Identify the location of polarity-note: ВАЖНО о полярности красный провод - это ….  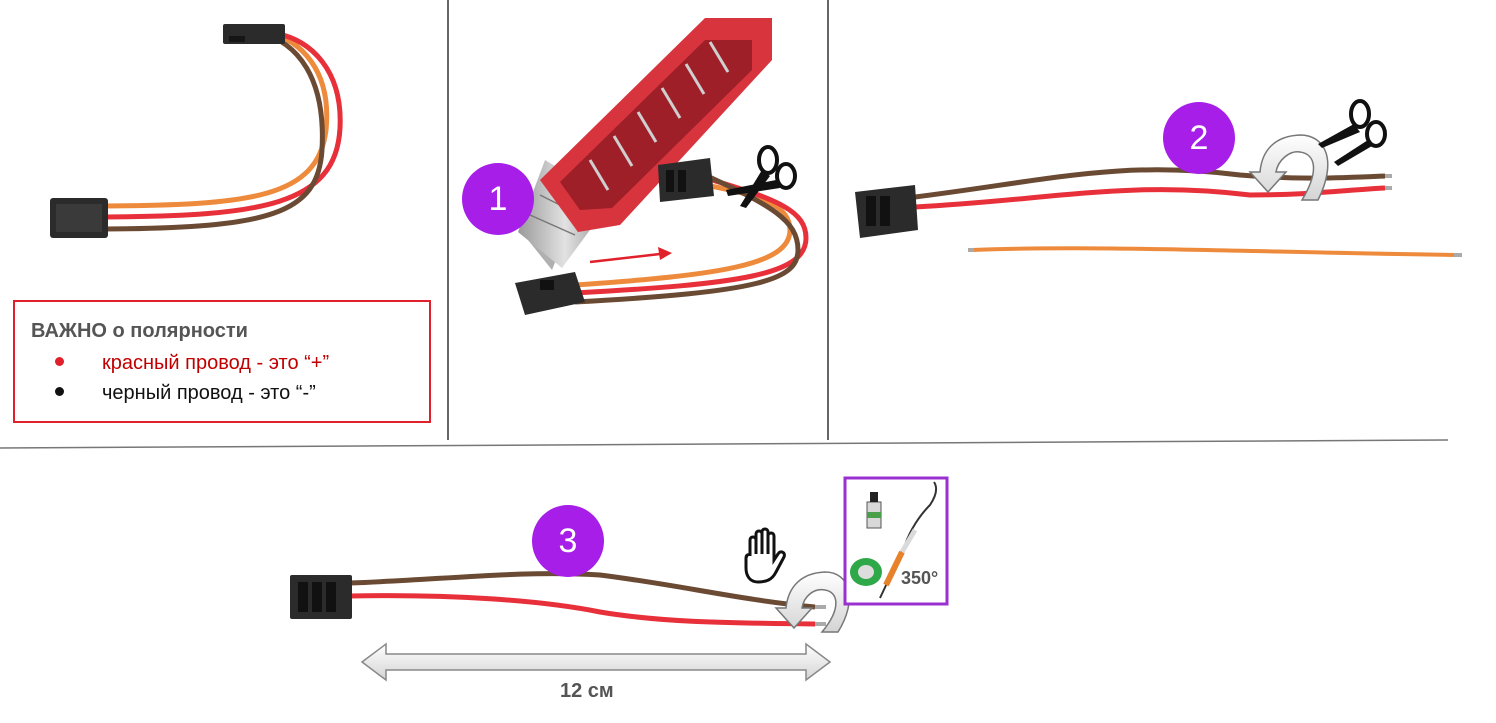
(222, 361).